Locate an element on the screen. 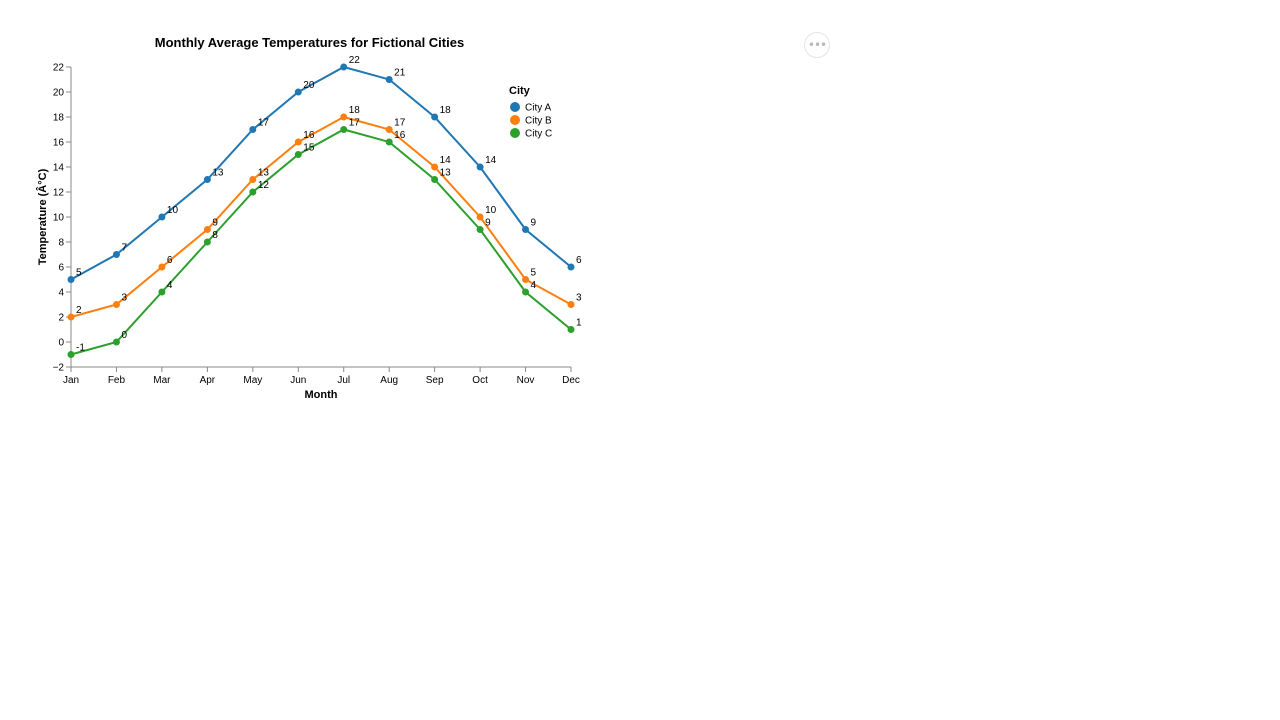 The height and width of the screenshot is (720, 1280). y-tick-label: 12 is located at coordinates (59, 193).